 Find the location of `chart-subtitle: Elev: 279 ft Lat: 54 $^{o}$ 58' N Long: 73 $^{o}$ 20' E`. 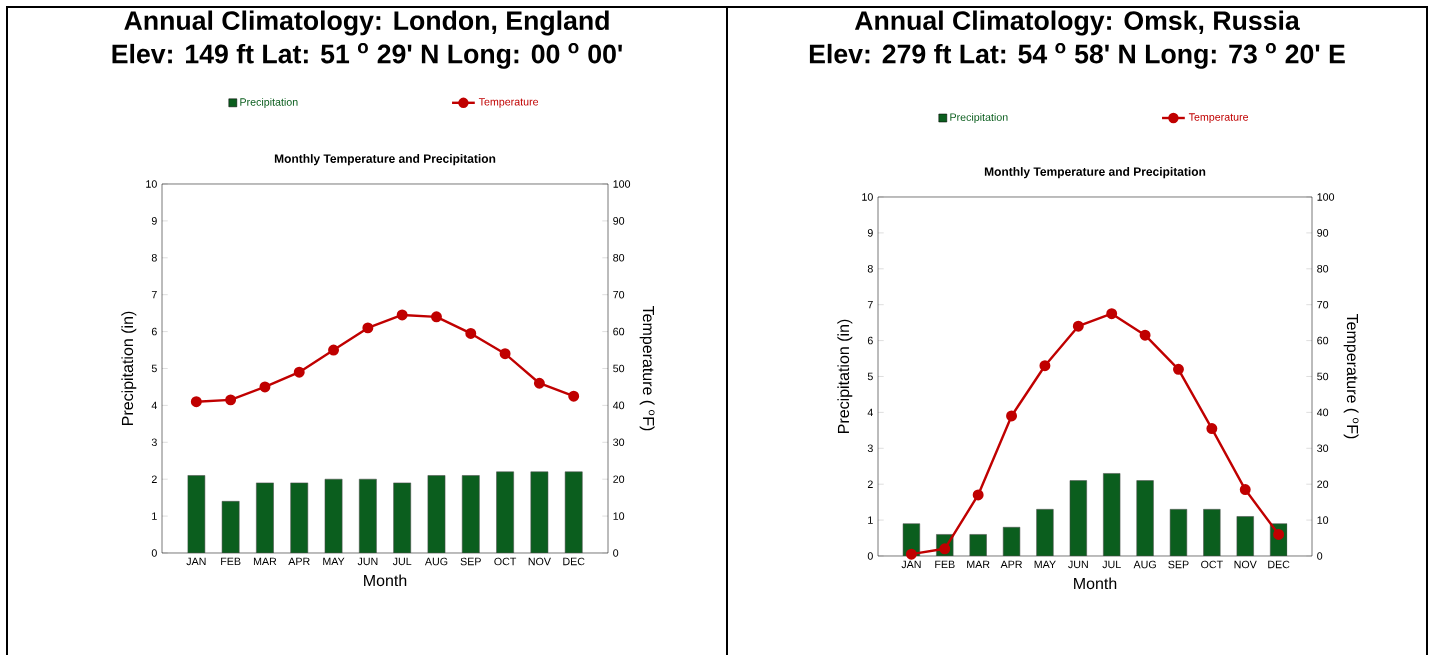

chart-subtitle: Elev: 279 ft Lat: 54 $^{o}$ 58' N Long: 73 $^{o}$ 20' E is located at coordinates (1077, 56).